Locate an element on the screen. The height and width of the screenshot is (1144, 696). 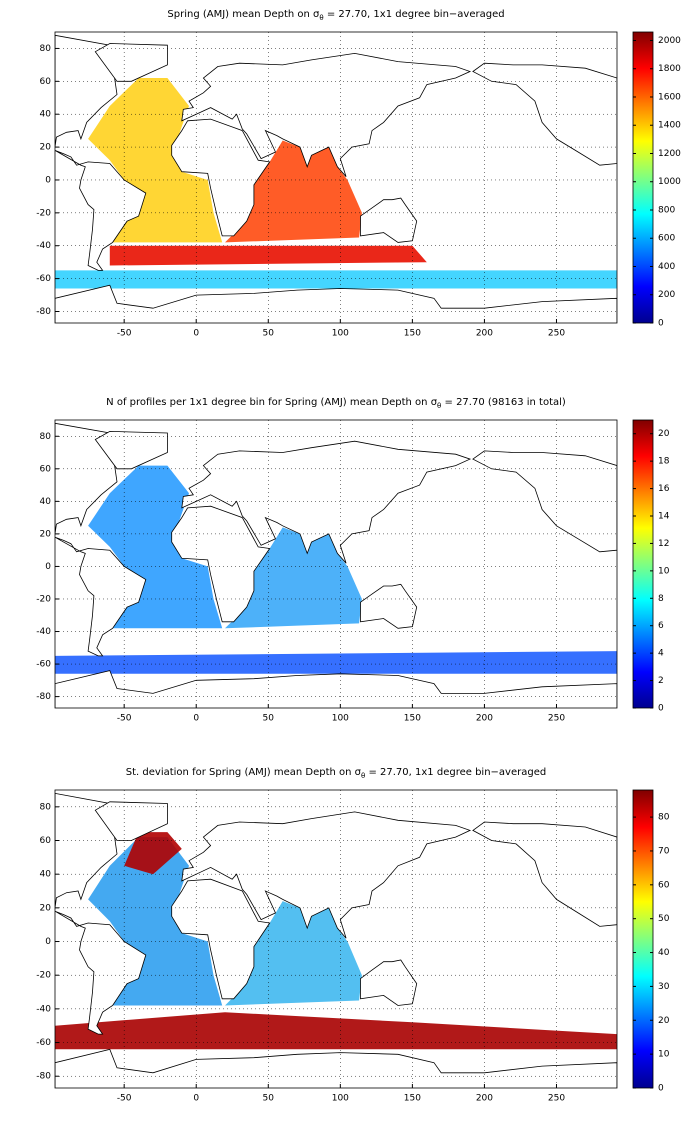
colorbar-label: 40 is located at coordinates (664, 953).